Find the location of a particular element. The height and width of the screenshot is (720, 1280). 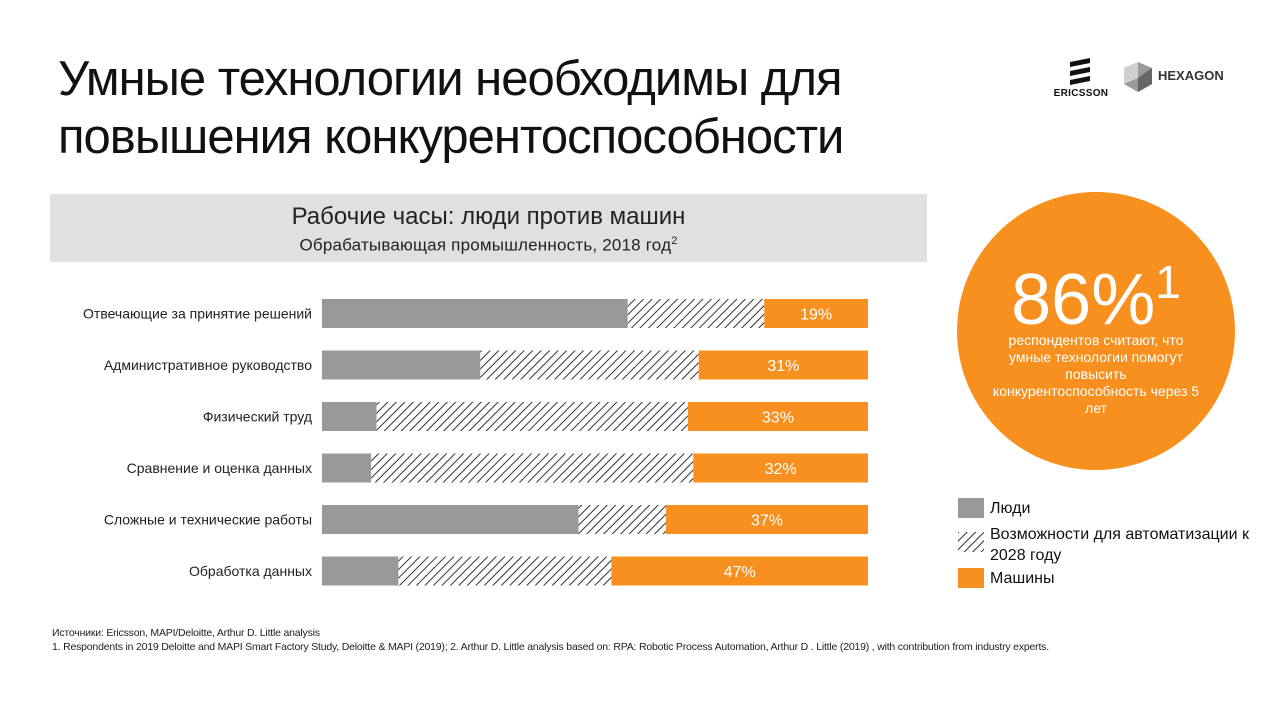

chart-subtitle-footnote: 2 is located at coordinates (674, 241).